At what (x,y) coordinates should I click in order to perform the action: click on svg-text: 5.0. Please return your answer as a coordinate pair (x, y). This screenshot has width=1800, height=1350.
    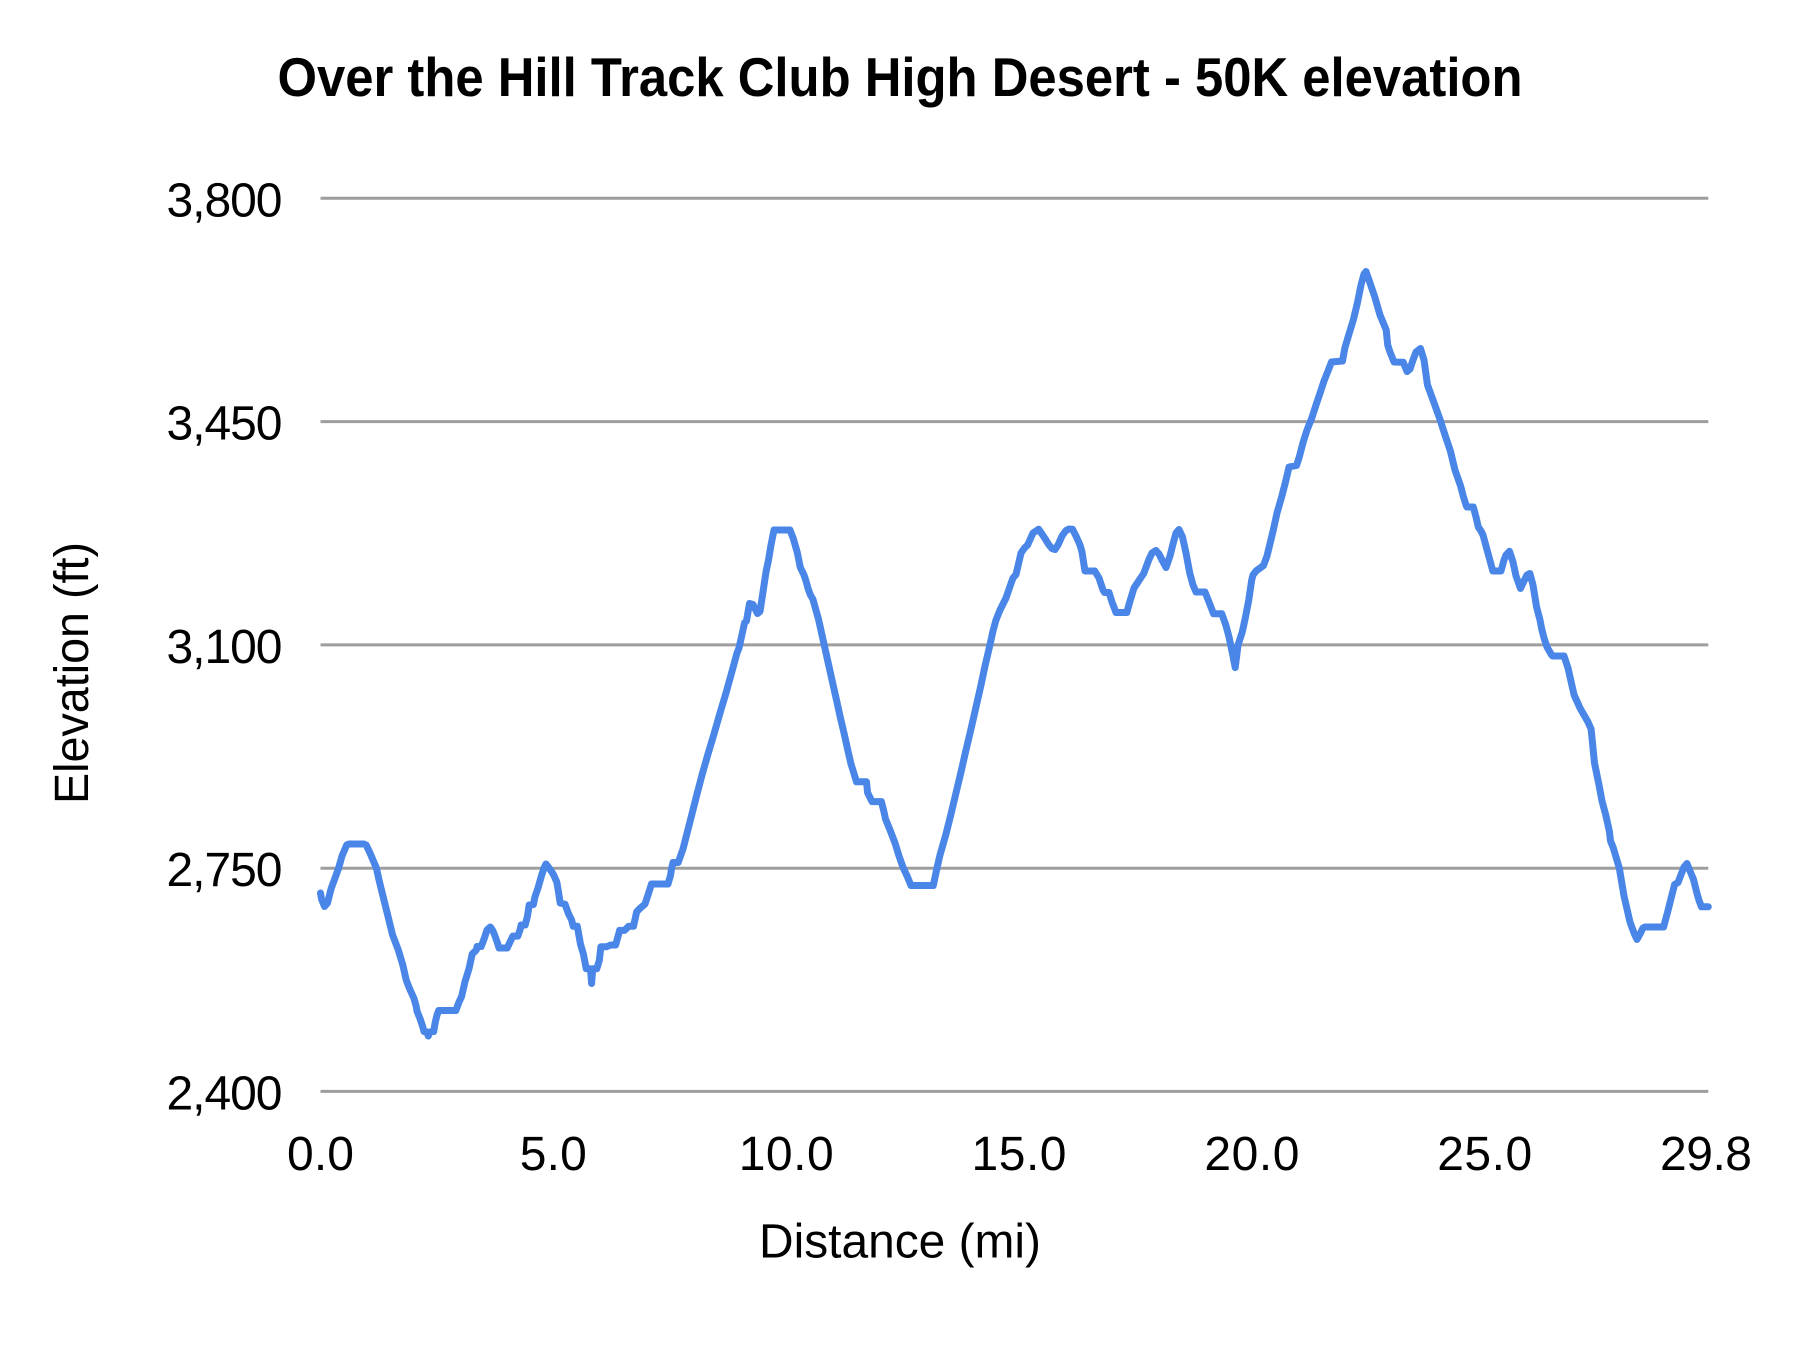
    Looking at the image, I should click on (553, 1154).